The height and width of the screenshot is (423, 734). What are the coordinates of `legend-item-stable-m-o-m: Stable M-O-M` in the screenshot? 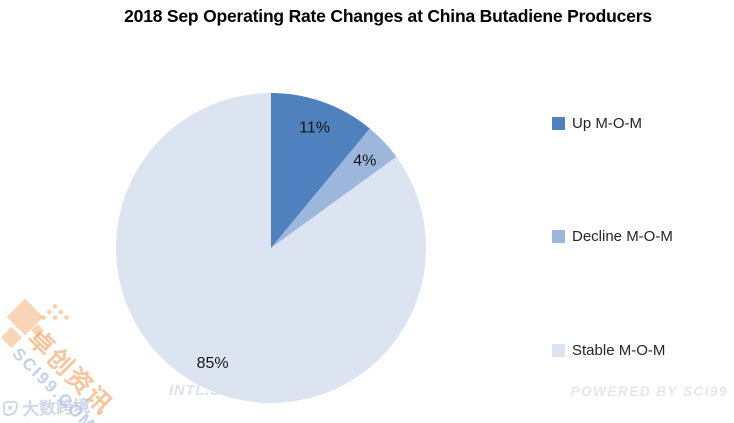 It's located at (608, 350).